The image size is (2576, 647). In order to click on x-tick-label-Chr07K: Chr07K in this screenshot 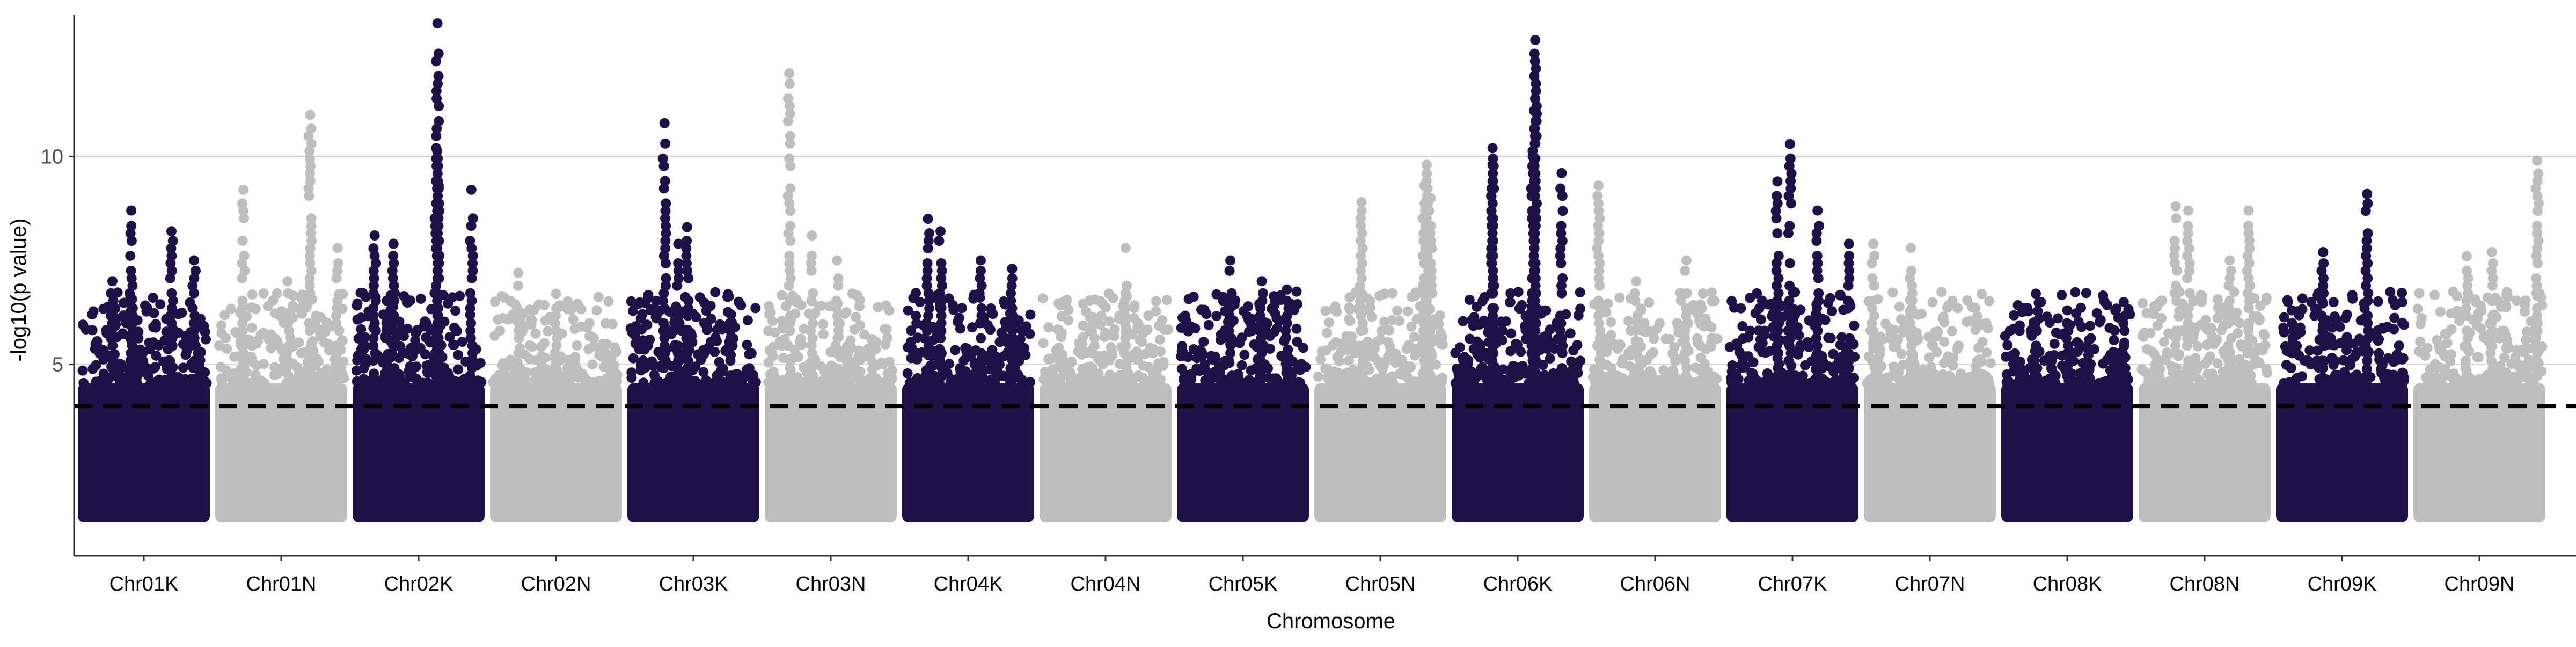, I will do `click(1792, 584)`.